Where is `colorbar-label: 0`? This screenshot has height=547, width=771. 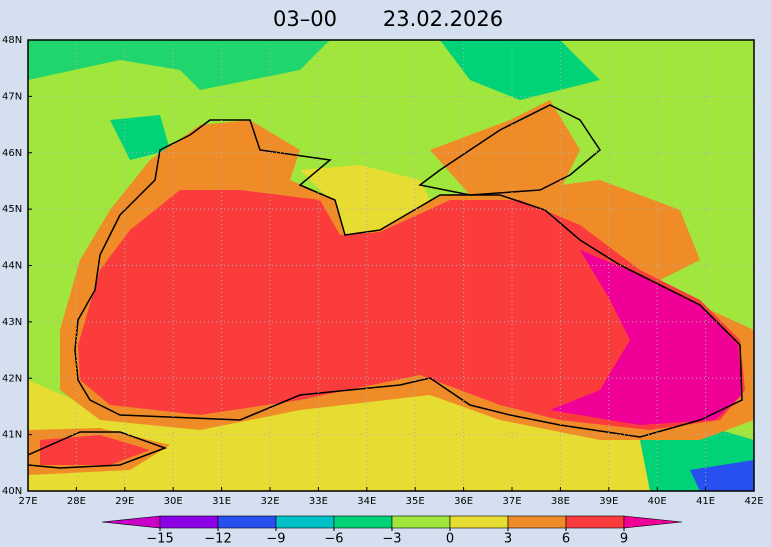
colorbar-label: 0 is located at coordinates (450, 539).